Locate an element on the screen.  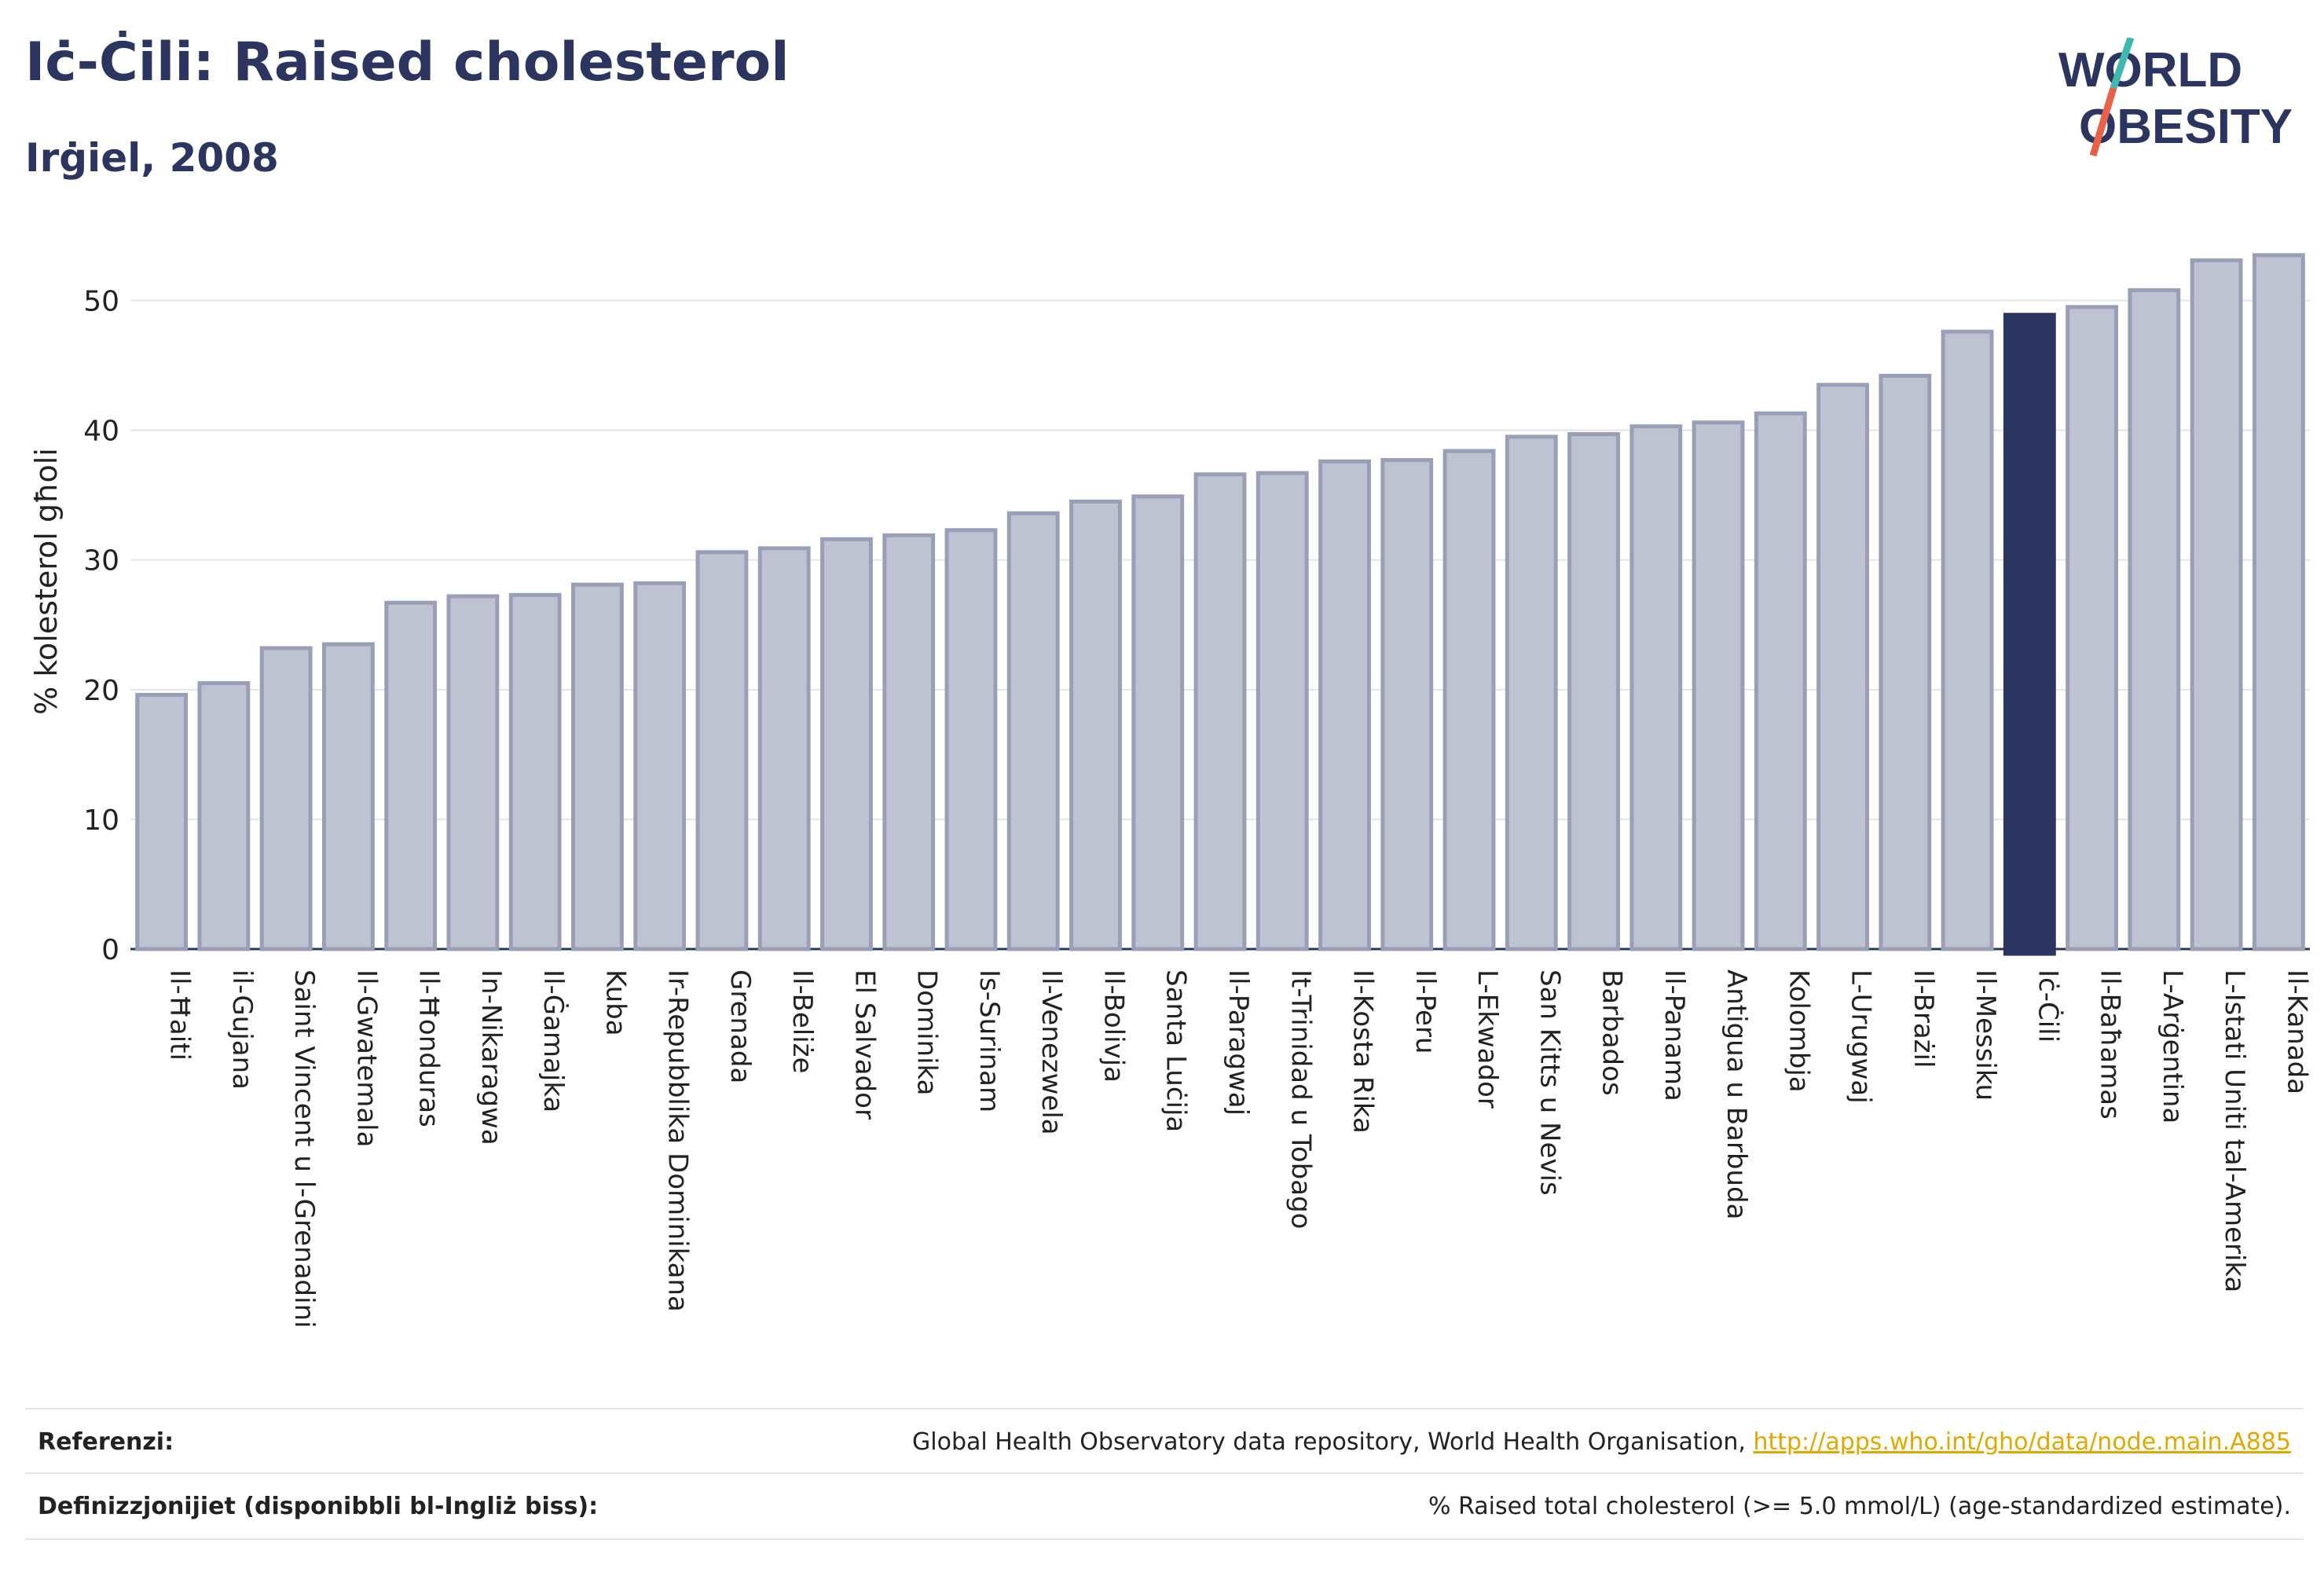
logo-line2: OBESITY is located at coordinates (2186, 127).